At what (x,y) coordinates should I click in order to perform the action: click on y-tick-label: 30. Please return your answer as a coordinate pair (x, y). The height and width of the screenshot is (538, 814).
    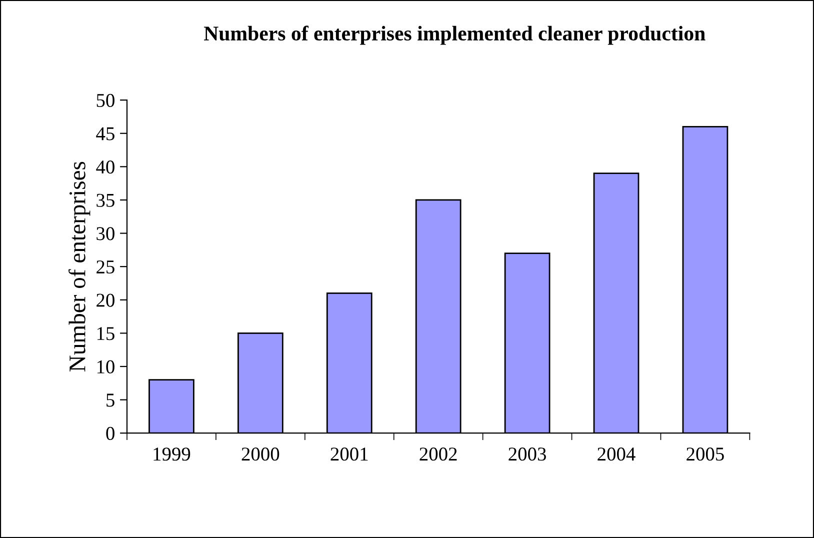
    Looking at the image, I should click on (105, 233).